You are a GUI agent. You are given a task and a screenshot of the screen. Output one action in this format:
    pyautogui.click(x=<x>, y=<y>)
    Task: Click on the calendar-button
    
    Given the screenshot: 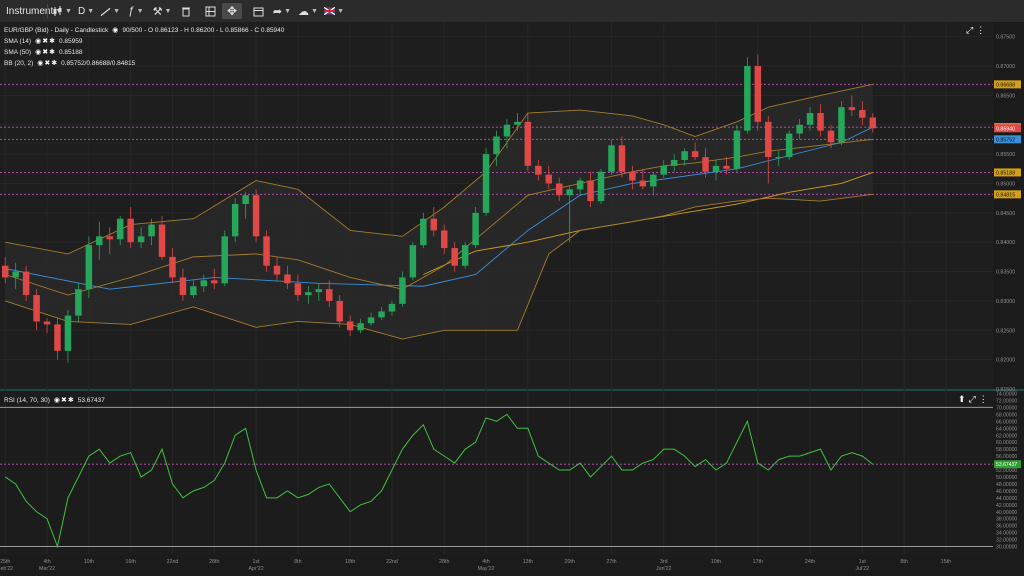 What is the action you would take?
    pyautogui.click(x=258, y=11)
    